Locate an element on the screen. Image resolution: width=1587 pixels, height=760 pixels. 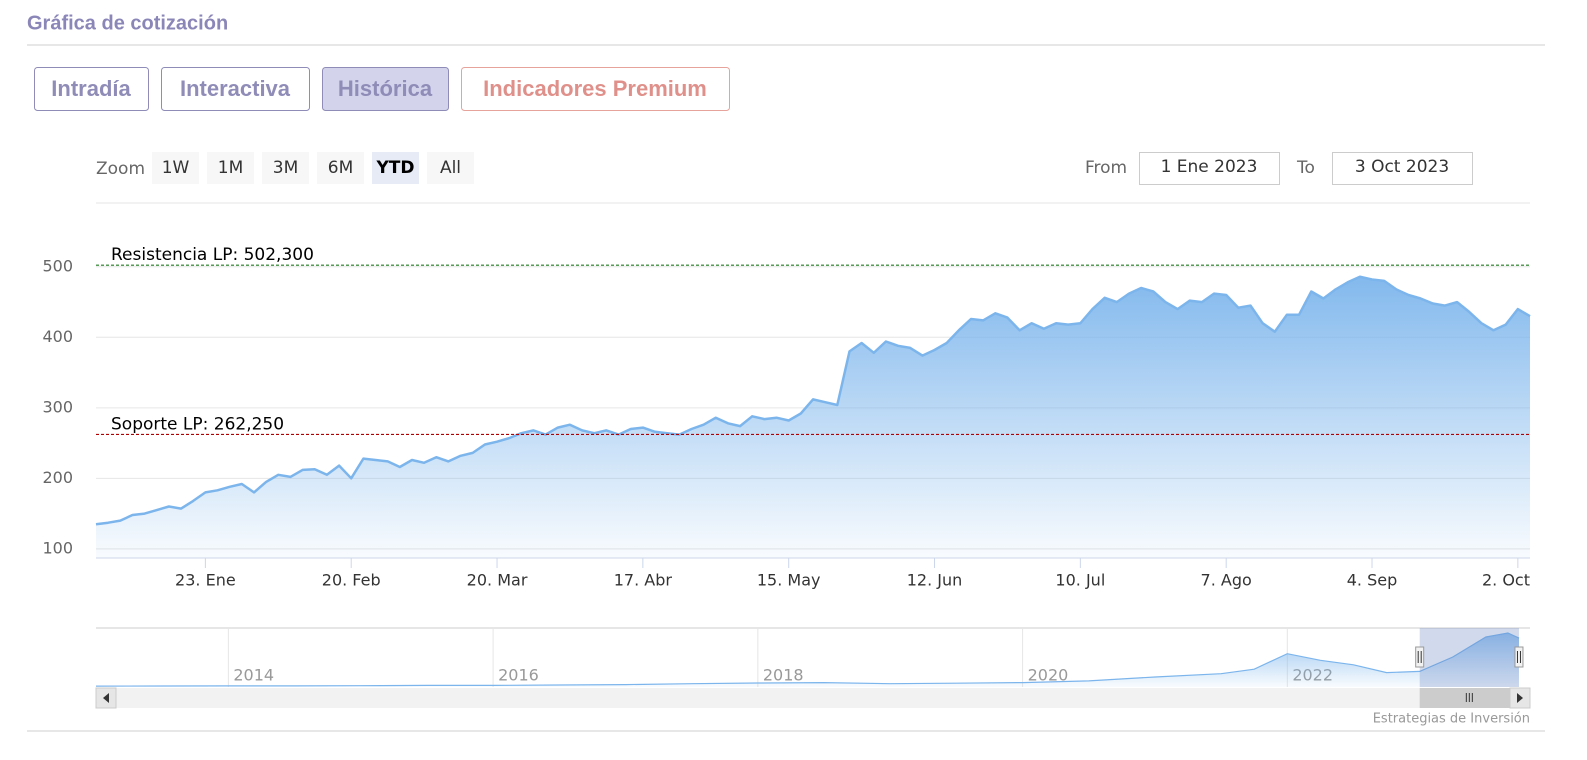
from-input is located at coordinates (1209, 168).